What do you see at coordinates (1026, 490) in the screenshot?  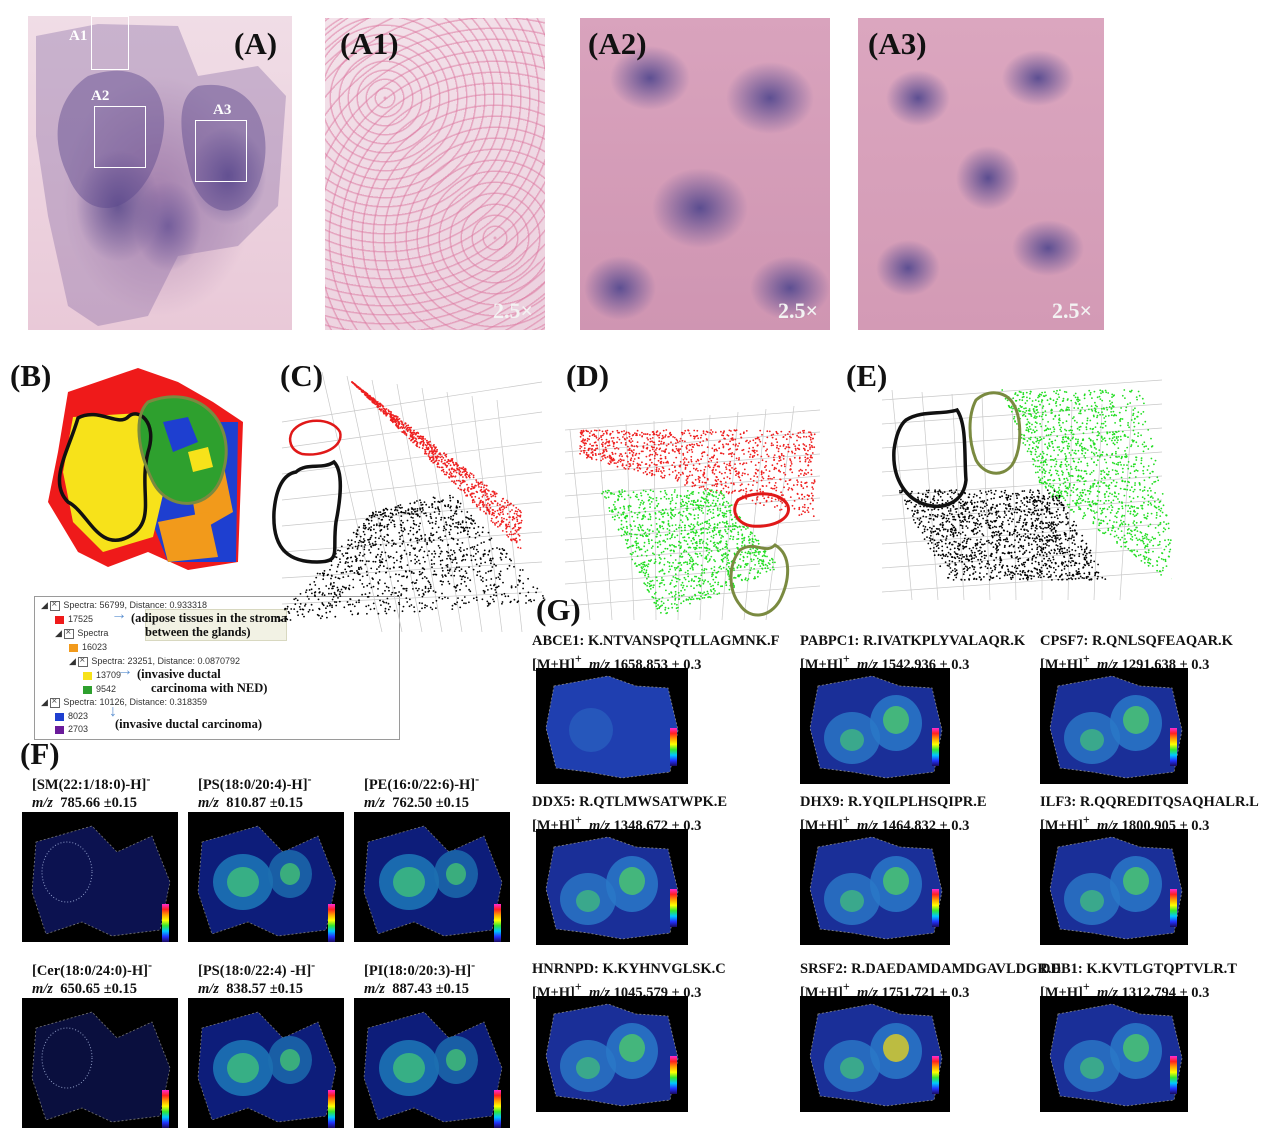 I see `pca-scatter-e` at bounding box center [1026, 490].